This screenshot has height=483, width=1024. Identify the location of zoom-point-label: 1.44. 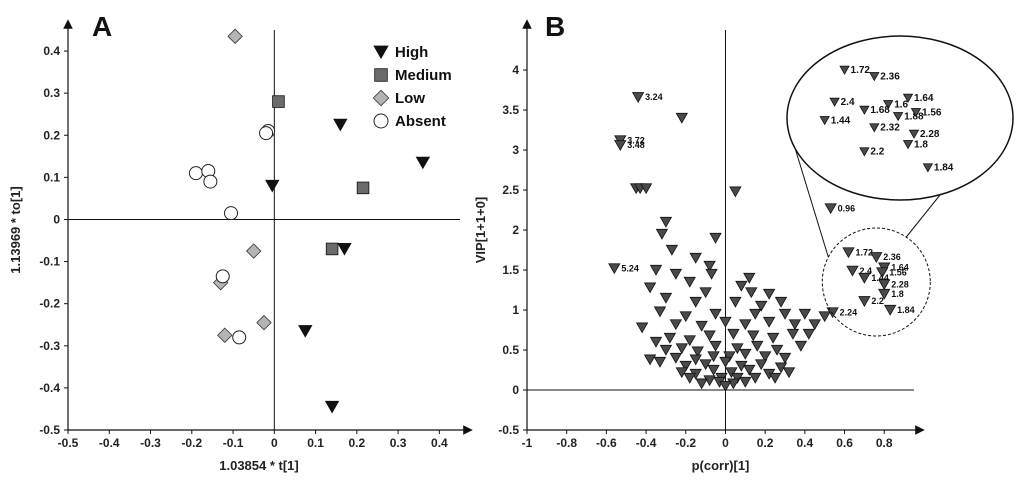
(841, 120).